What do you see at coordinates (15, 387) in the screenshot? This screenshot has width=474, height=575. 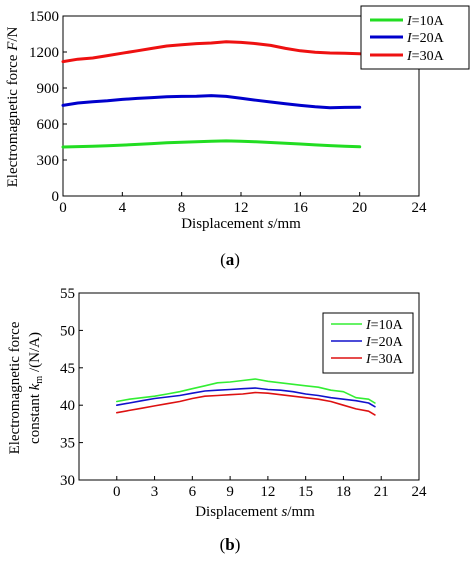 I see `y-axis-label-b-line1: Electromagnetic force` at bounding box center [15, 387].